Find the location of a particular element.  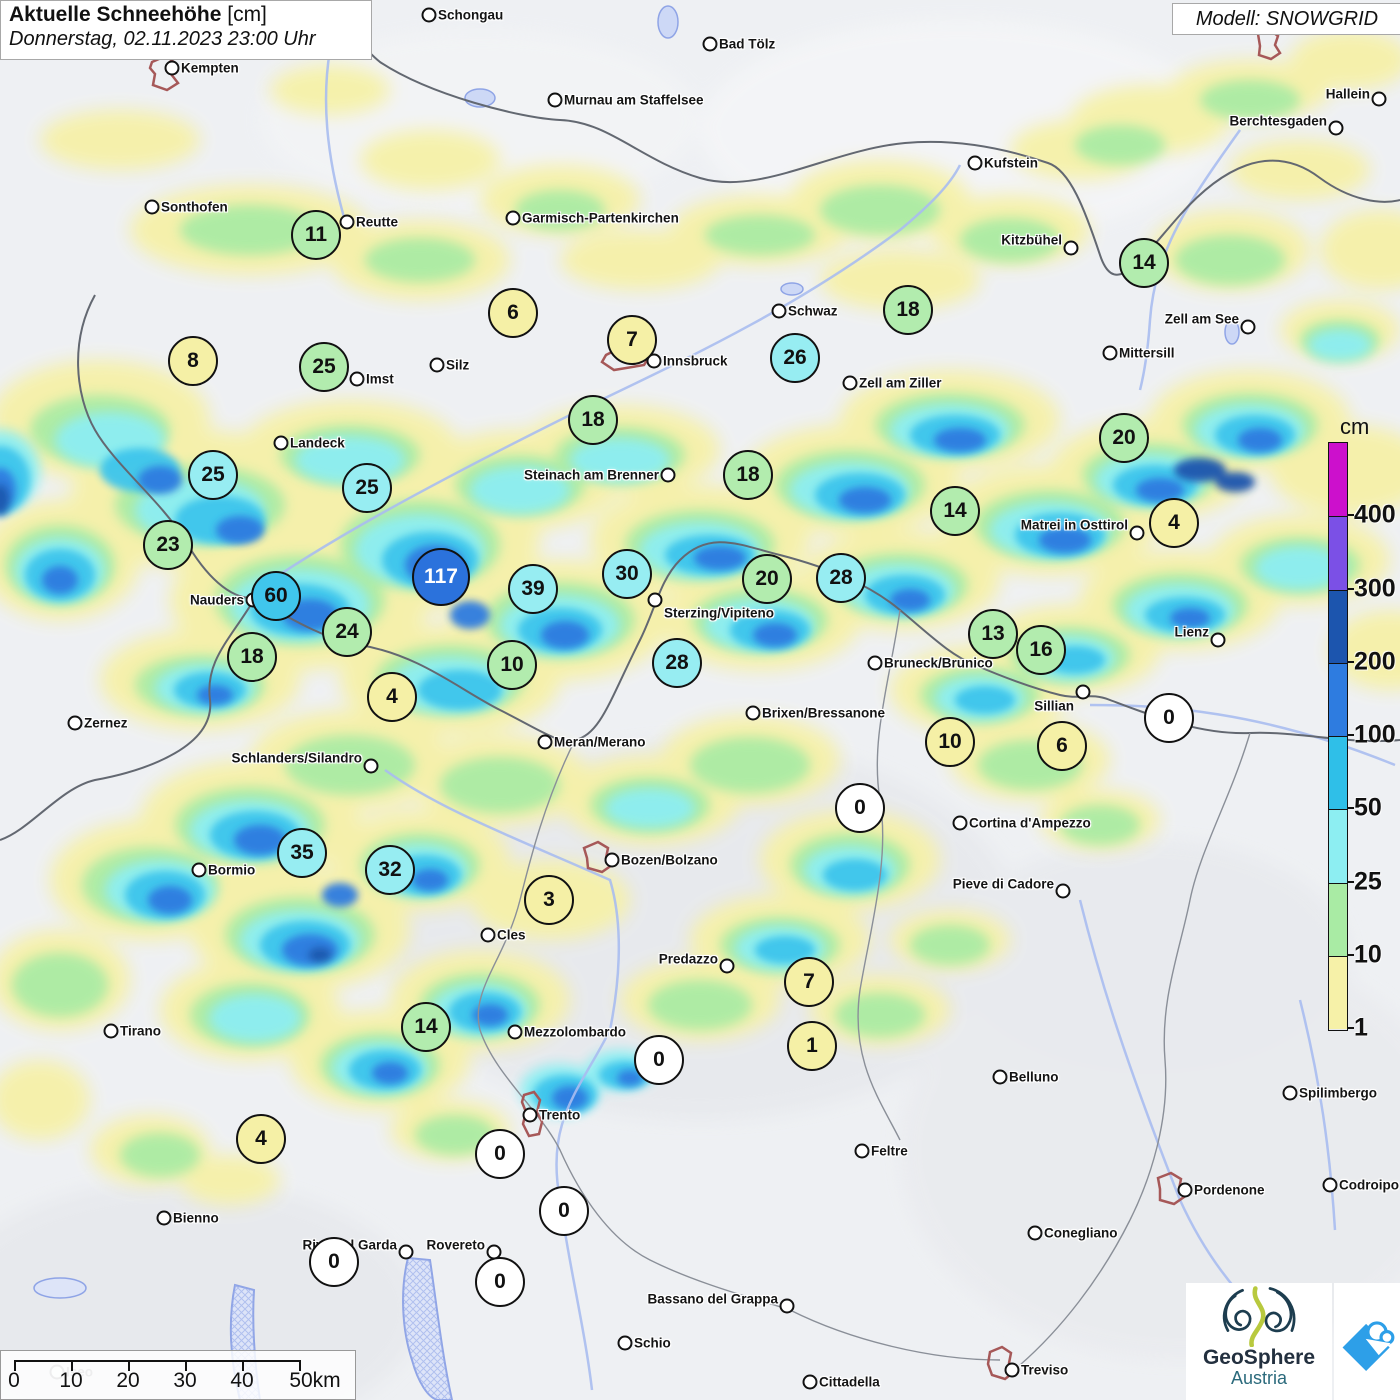

snow-value-bubble: 1 is located at coordinates (812, 1046).